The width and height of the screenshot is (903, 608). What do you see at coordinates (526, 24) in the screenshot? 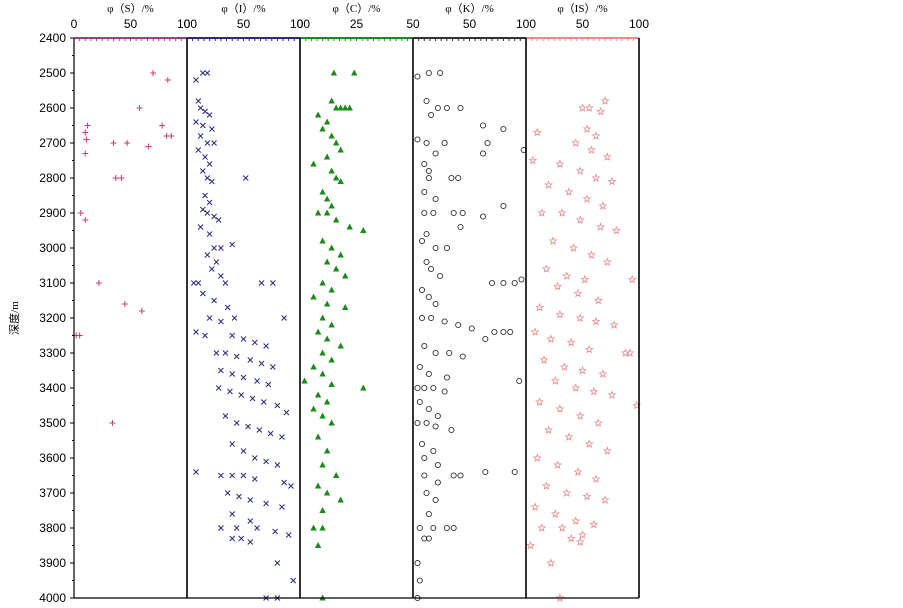
I see `x-tick-label-K: 100` at bounding box center [526, 24].